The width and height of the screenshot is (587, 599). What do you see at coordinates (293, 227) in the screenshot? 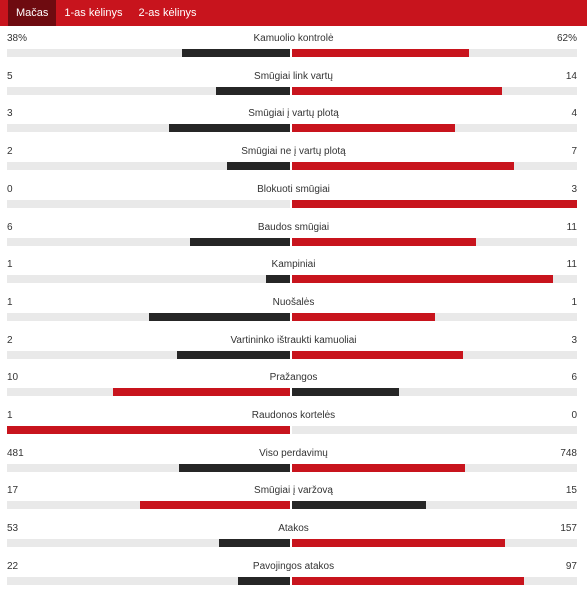
I see `stat-name: Baudos smūgiai` at bounding box center [293, 227].